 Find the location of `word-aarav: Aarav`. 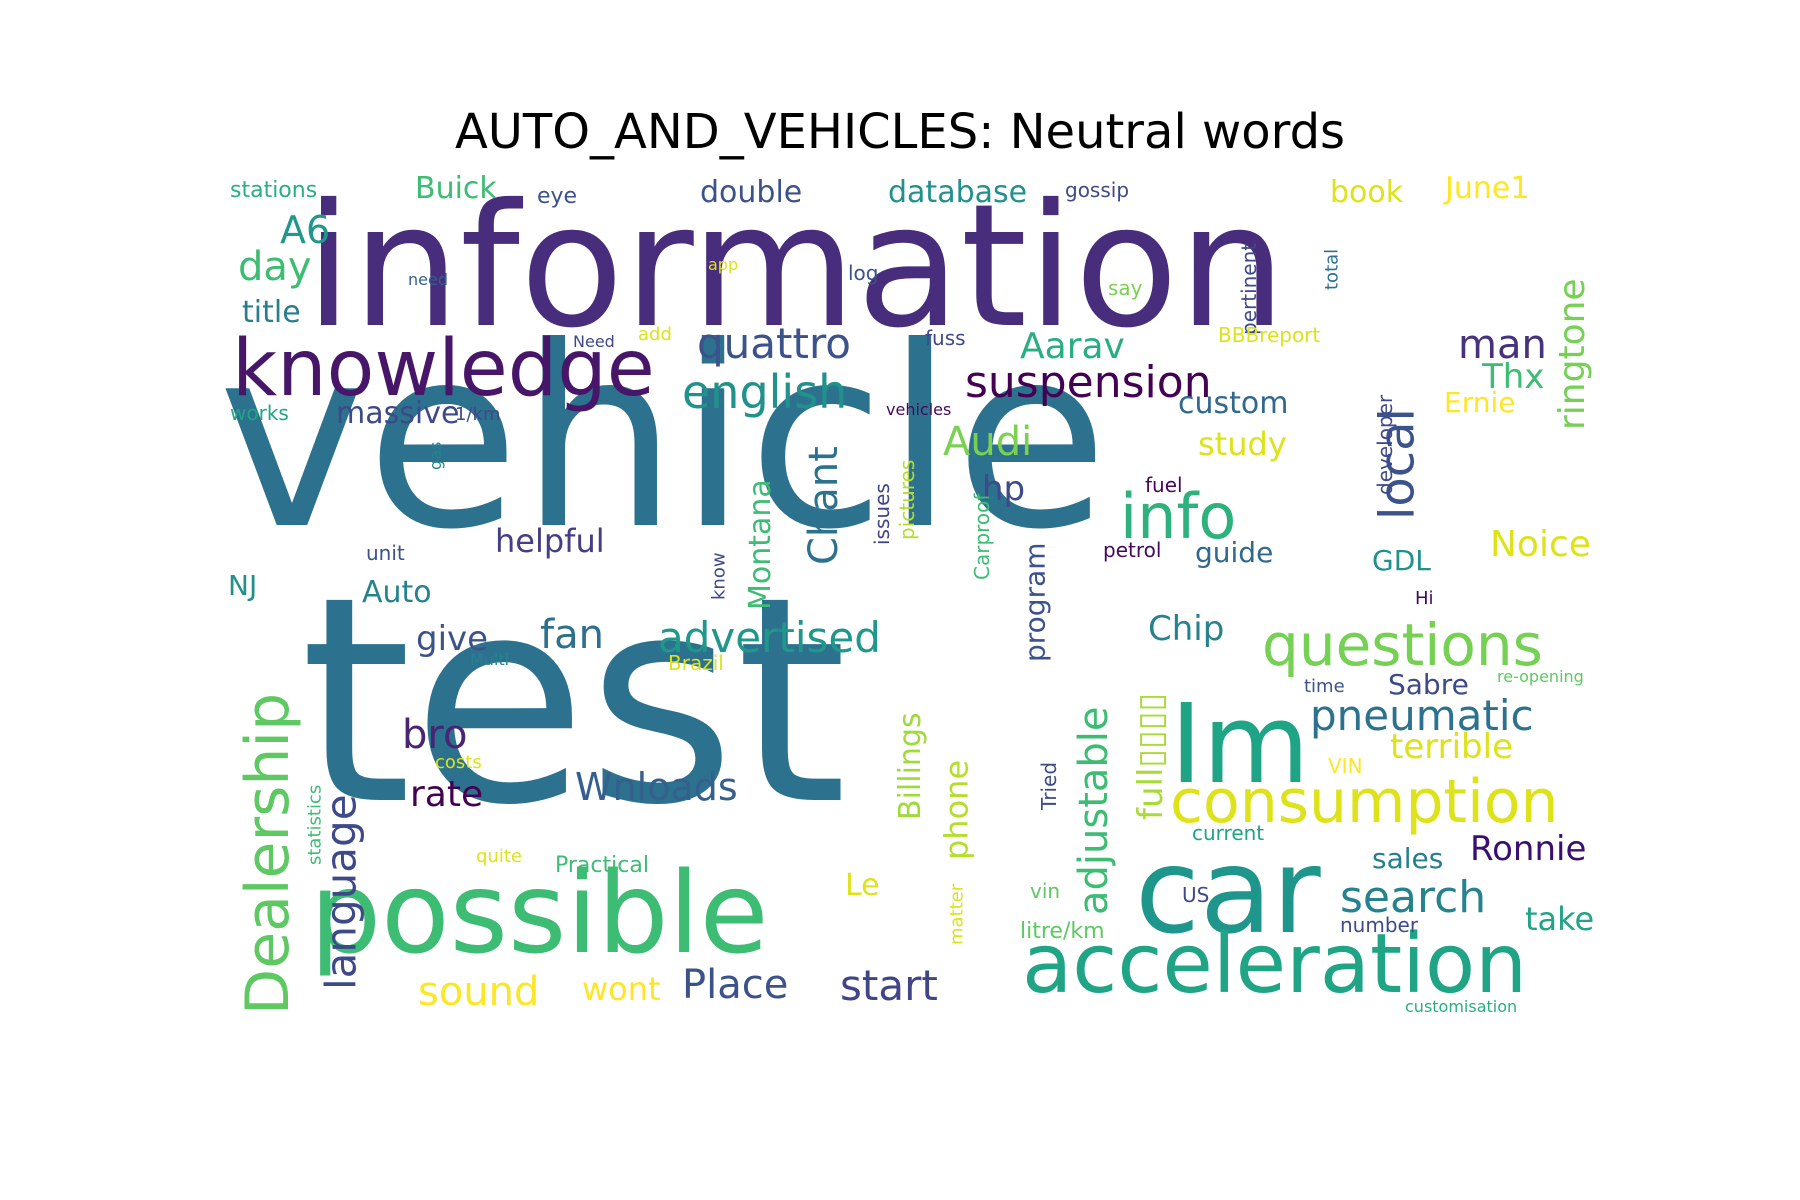

word-aarav: Aarav is located at coordinates (1072, 346).